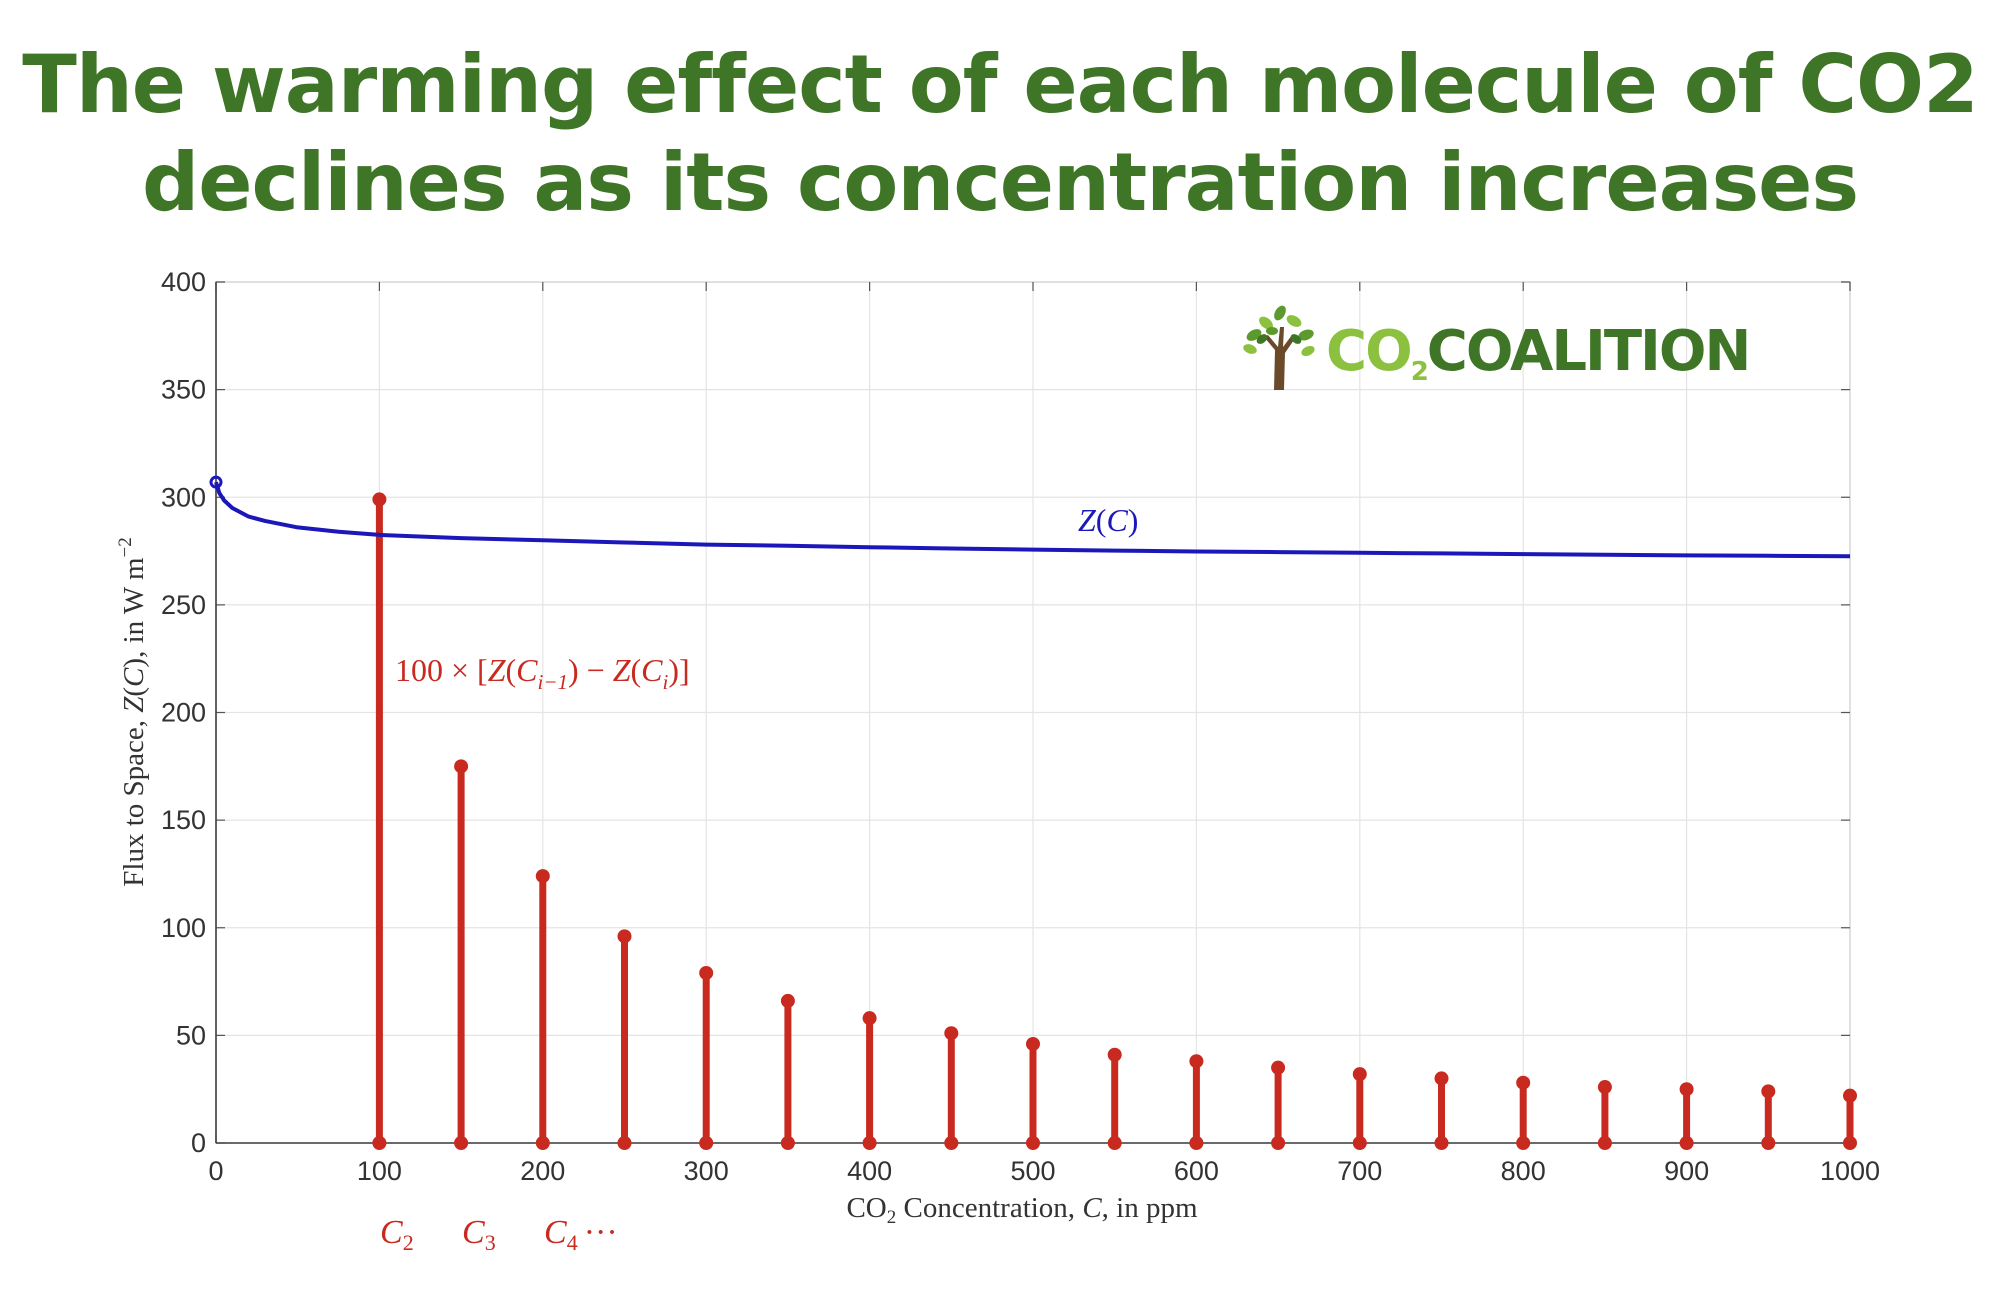  I want to click on y-tick-label: 0, so click(198, 1143).